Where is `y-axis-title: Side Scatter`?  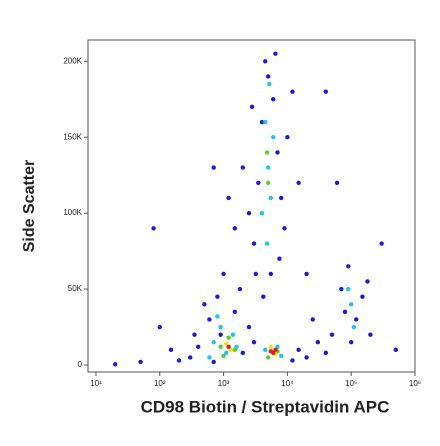 y-axis-title: Side Scatter is located at coordinates (29, 206).